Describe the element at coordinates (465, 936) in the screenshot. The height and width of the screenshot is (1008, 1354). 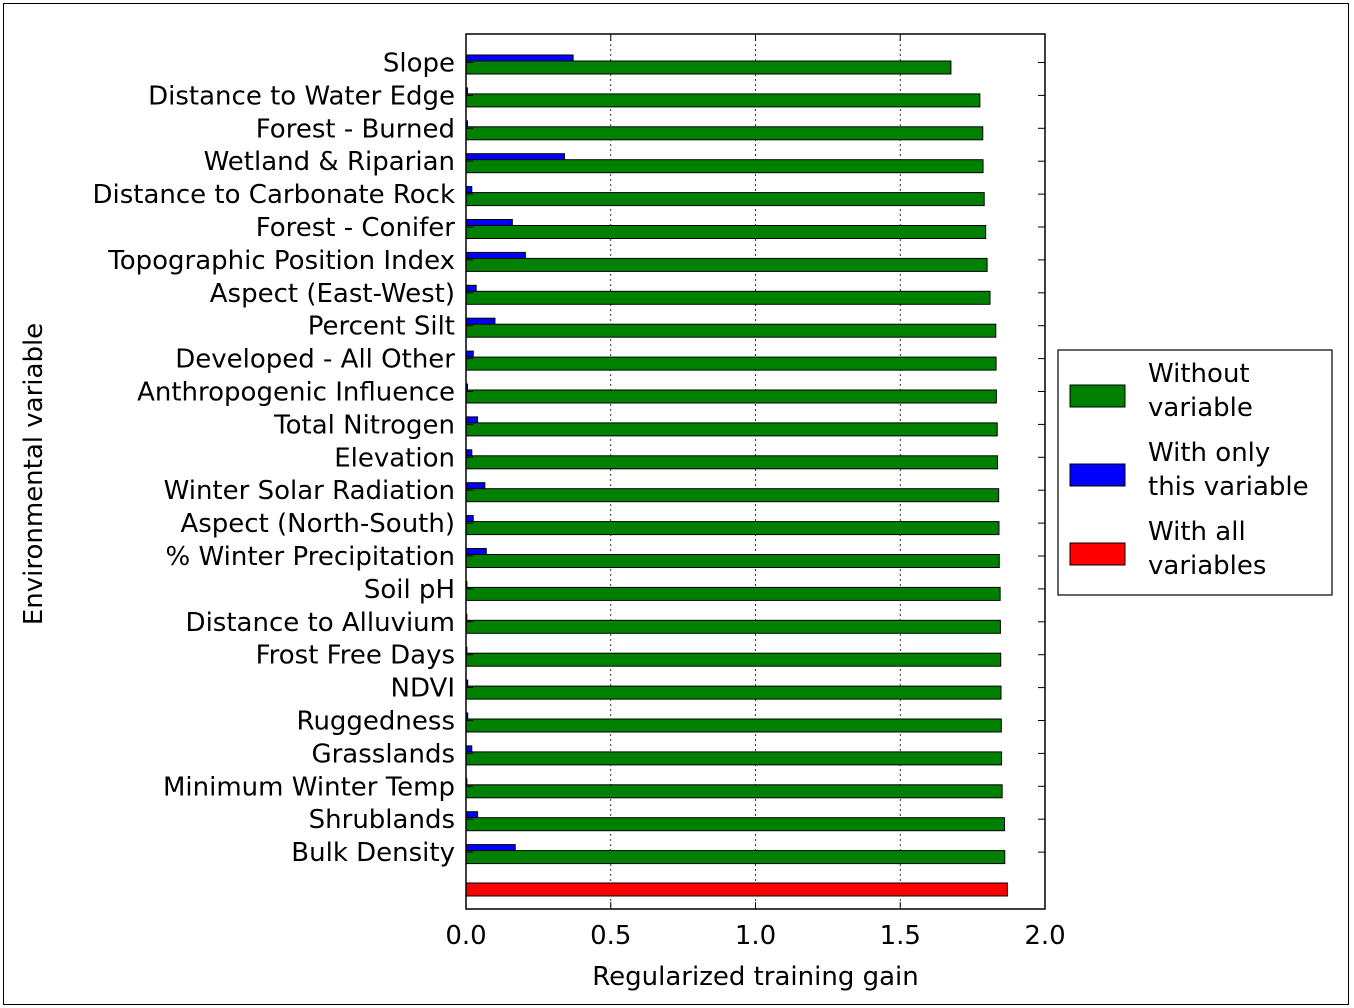
I see `x-tick-label: 0.0` at that location.